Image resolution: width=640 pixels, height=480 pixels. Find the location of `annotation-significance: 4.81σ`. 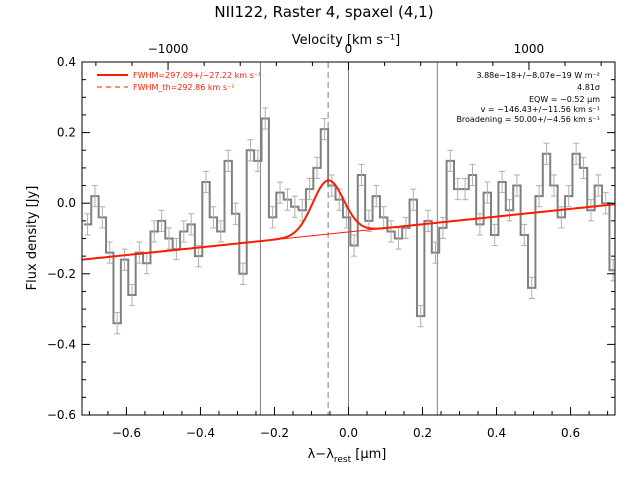

annotation-significance: 4.81σ is located at coordinates (588, 87).